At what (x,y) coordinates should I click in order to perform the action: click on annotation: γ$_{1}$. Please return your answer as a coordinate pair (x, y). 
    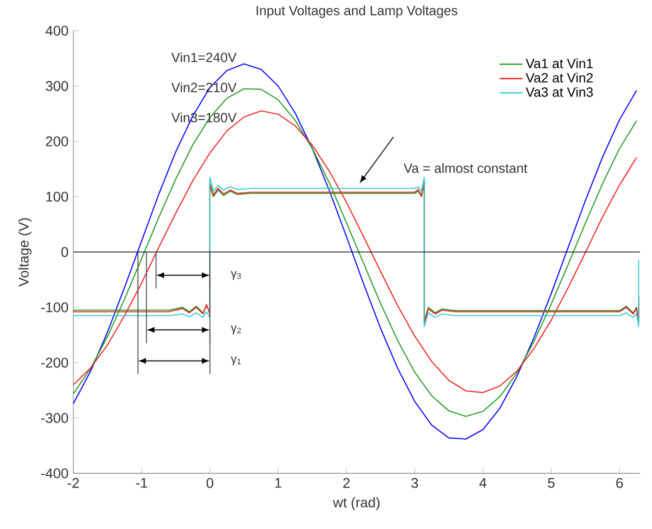
    Looking at the image, I should click on (235, 361).